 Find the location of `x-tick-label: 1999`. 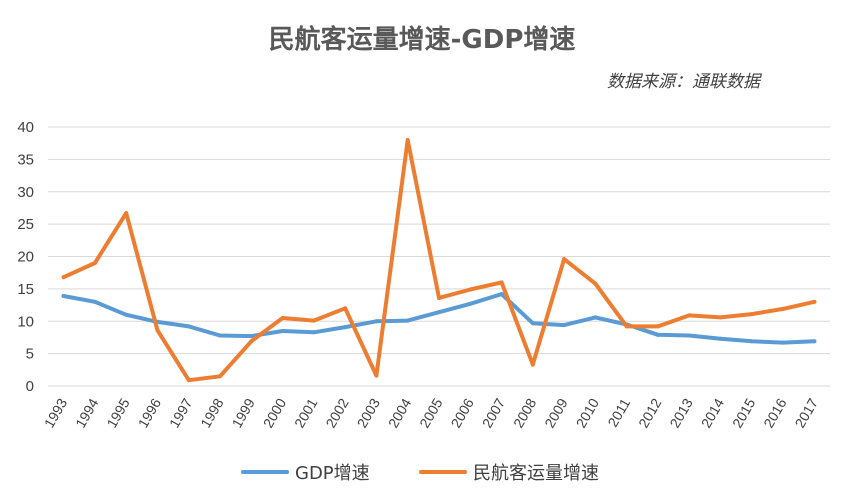

x-tick-label: 1999 is located at coordinates (243, 412).